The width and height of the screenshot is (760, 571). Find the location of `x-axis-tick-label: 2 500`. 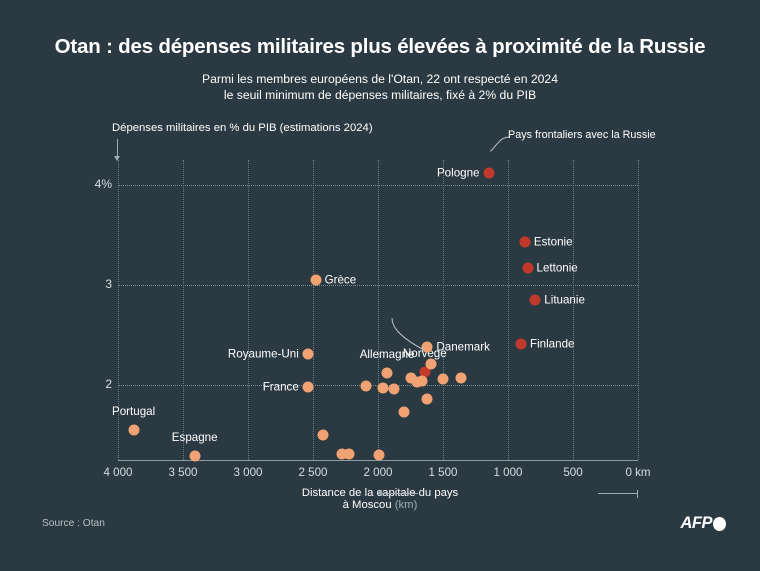

x-axis-tick-label: 2 500 is located at coordinates (313, 472).